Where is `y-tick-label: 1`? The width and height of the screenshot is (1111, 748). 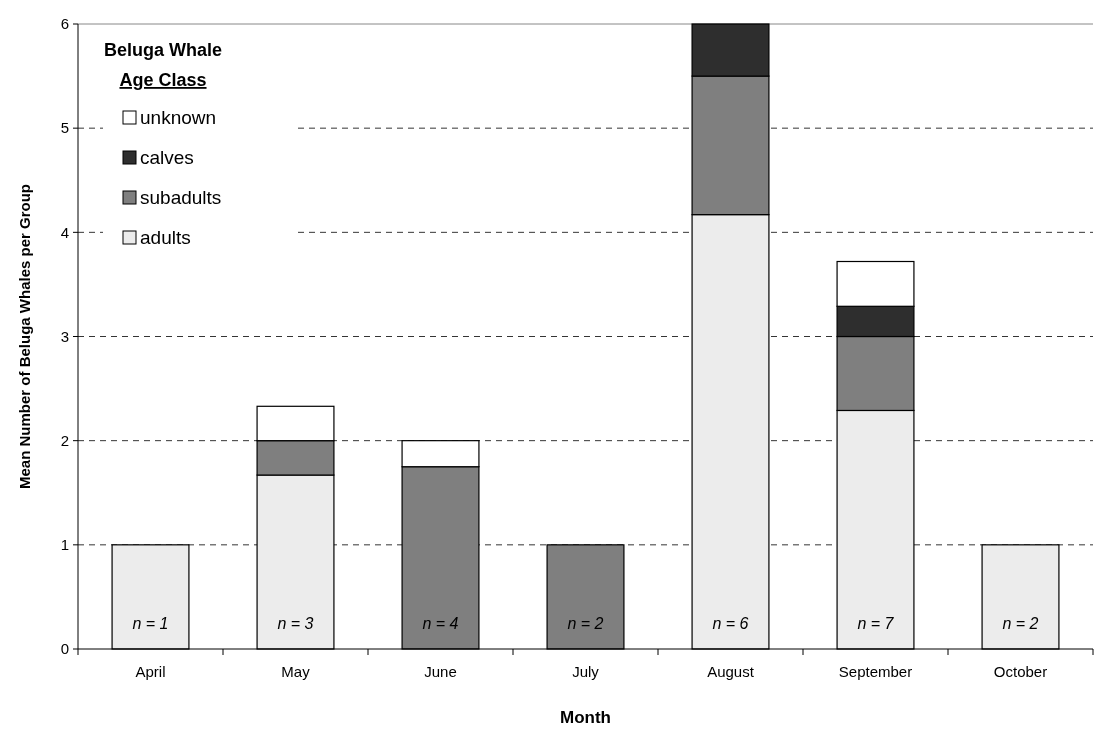
y-tick-label: 1 is located at coordinates (64, 545).